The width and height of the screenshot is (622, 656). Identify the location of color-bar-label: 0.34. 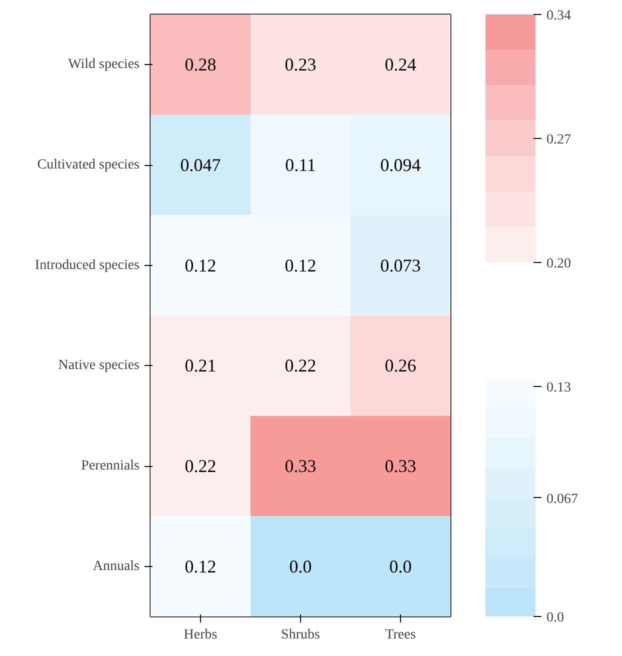
(558, 16).